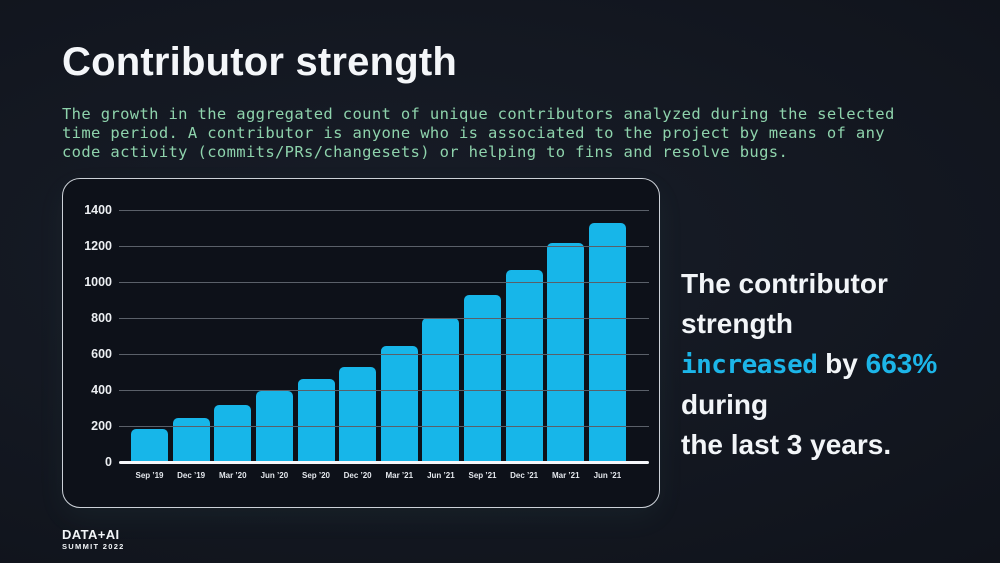 This screenshot has width=1000, height=563. Describe the element at coordinates (274, 475) in the screenshot. I see `x-tick-label: Jun ’20` at that location.